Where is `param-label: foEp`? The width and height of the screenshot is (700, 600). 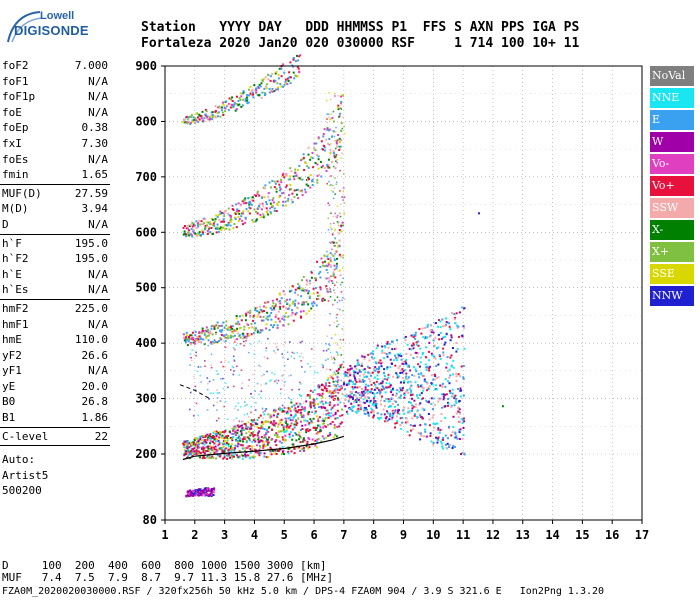 param-label: foEp is located at coordinates (15, 128).